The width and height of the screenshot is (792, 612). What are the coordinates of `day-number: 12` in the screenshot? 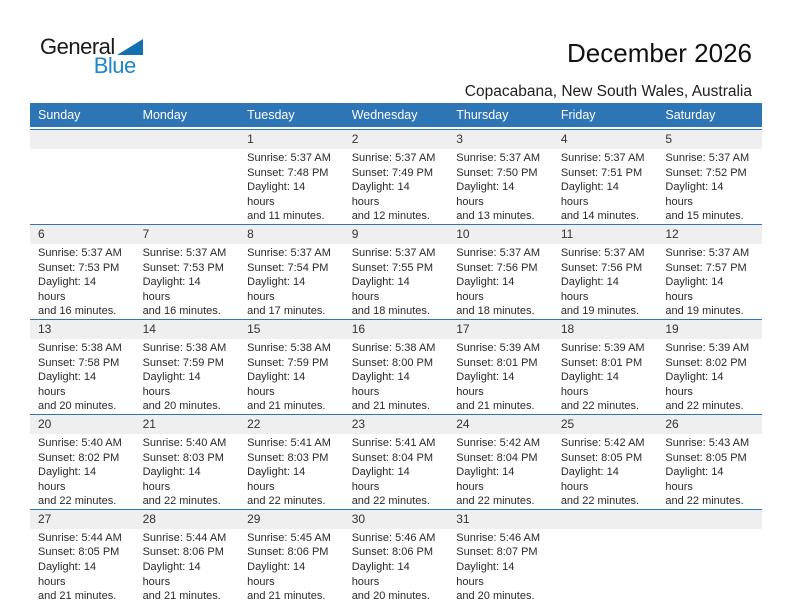 It's located at (709, 234).